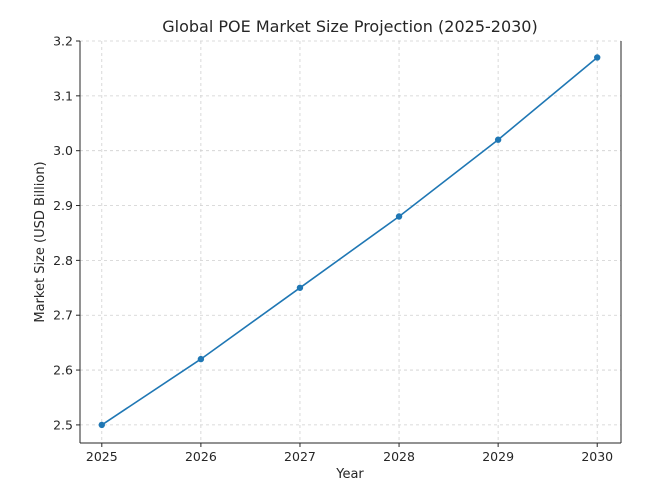 The width and height of the screenshot is (657, 484). What do you see at coordinates (63, 95) in the screenshot?
I see `y-tick-label: 3.1` at bounding box center [63, 95].